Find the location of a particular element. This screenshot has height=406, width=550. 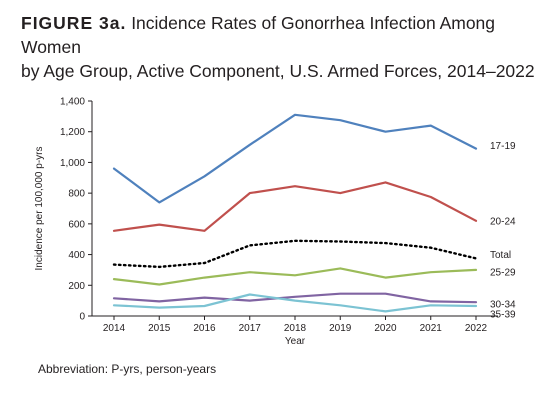

series-label-25-29: 25-29 is located at coordinates (503, 272).